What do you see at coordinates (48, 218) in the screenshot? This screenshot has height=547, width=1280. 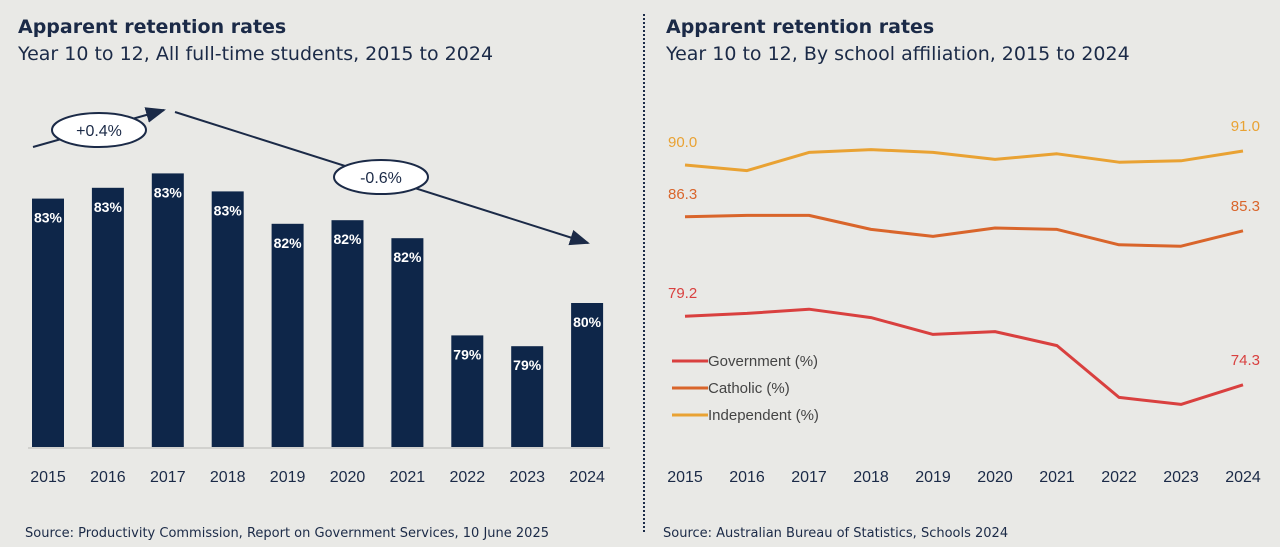 I see `bar-label-2015: 83%` at bounding box center [48, 218].